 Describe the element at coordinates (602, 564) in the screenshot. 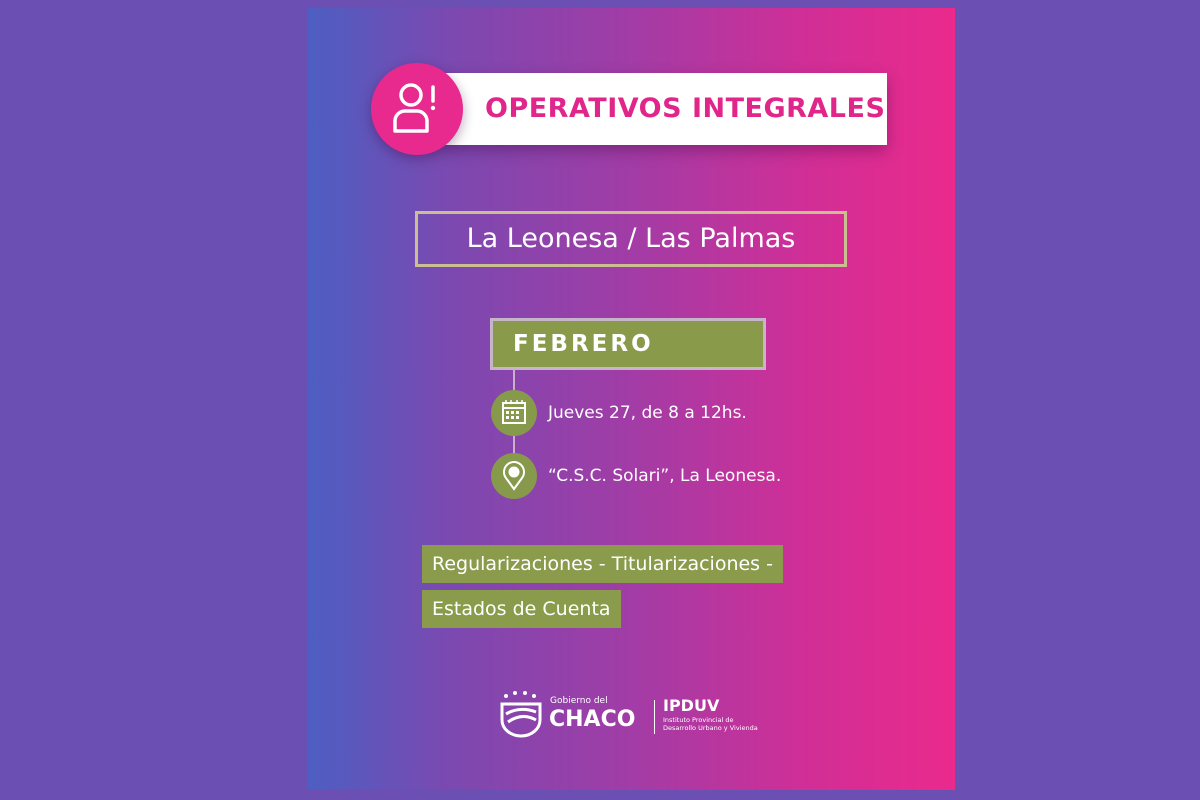

I see `service-tag: Regularizaciones - Titularizaciones -` at that location.